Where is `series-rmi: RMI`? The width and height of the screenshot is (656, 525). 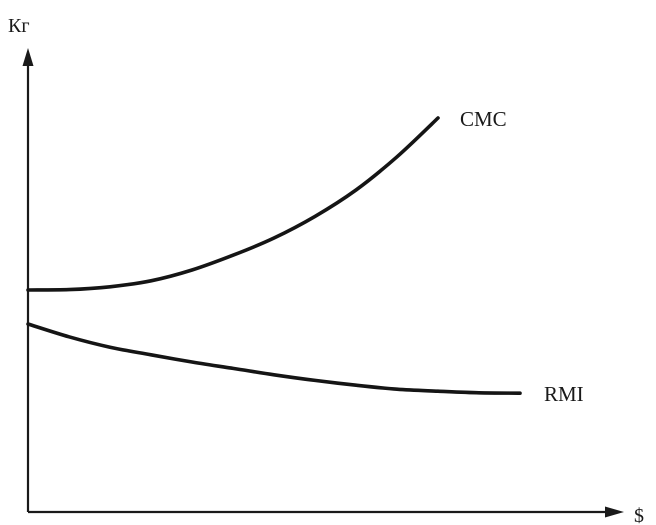 series-rmi: RMI is located at coordinates (305, 364).